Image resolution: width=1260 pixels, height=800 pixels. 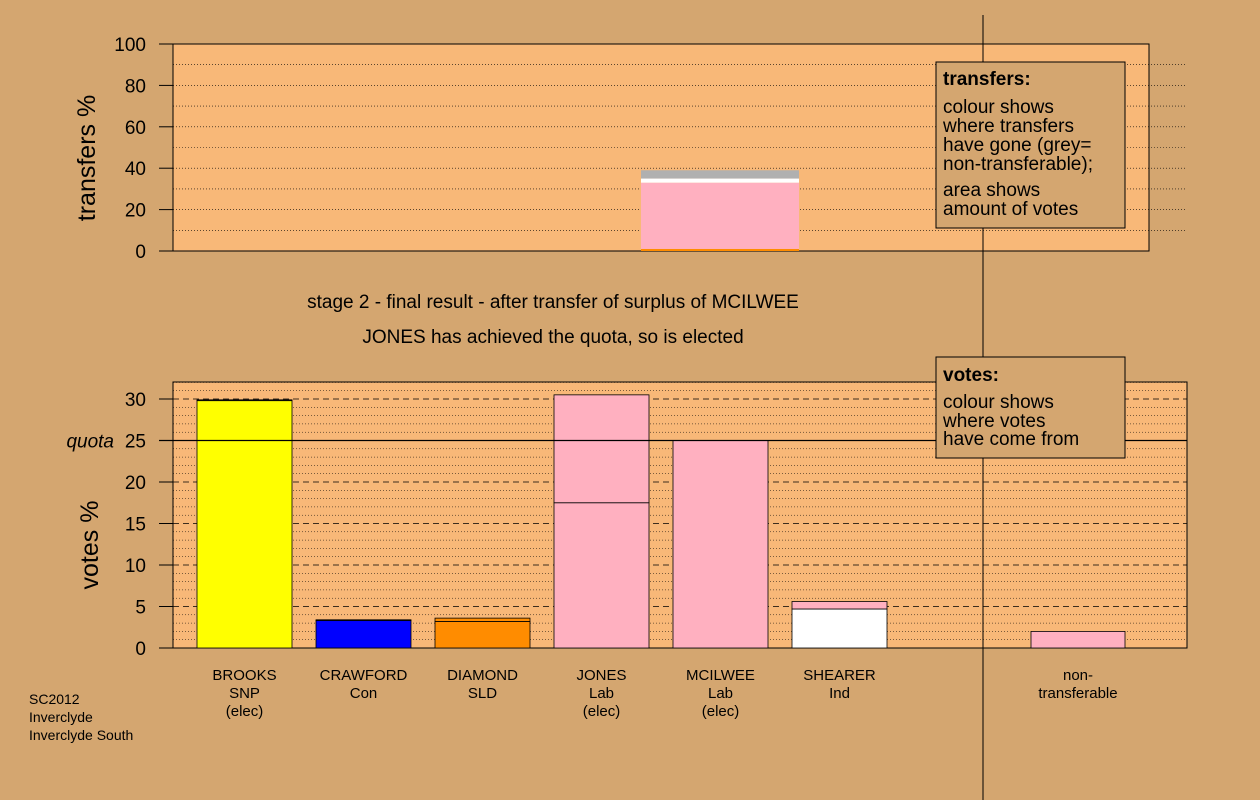 What do you see at coordinates (140, 608) in the screenshot?
I see `y-tick-label: 5` at bounding box center [140, 608].